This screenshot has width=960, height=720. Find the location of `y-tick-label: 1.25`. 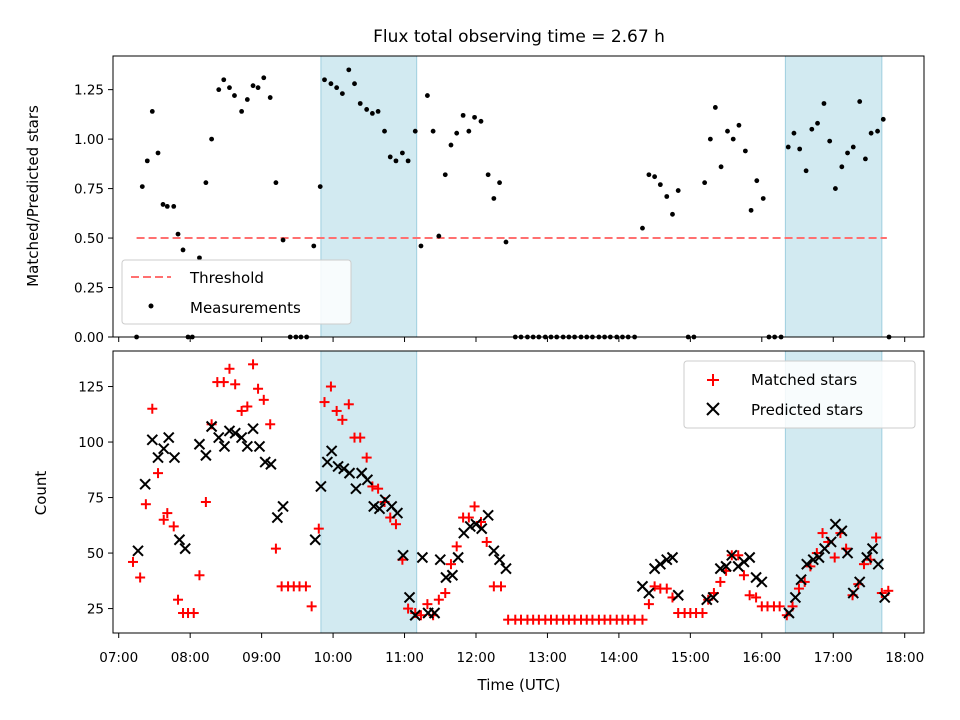

y-tick-label: 1.25 is located at coordinates (89, 91).